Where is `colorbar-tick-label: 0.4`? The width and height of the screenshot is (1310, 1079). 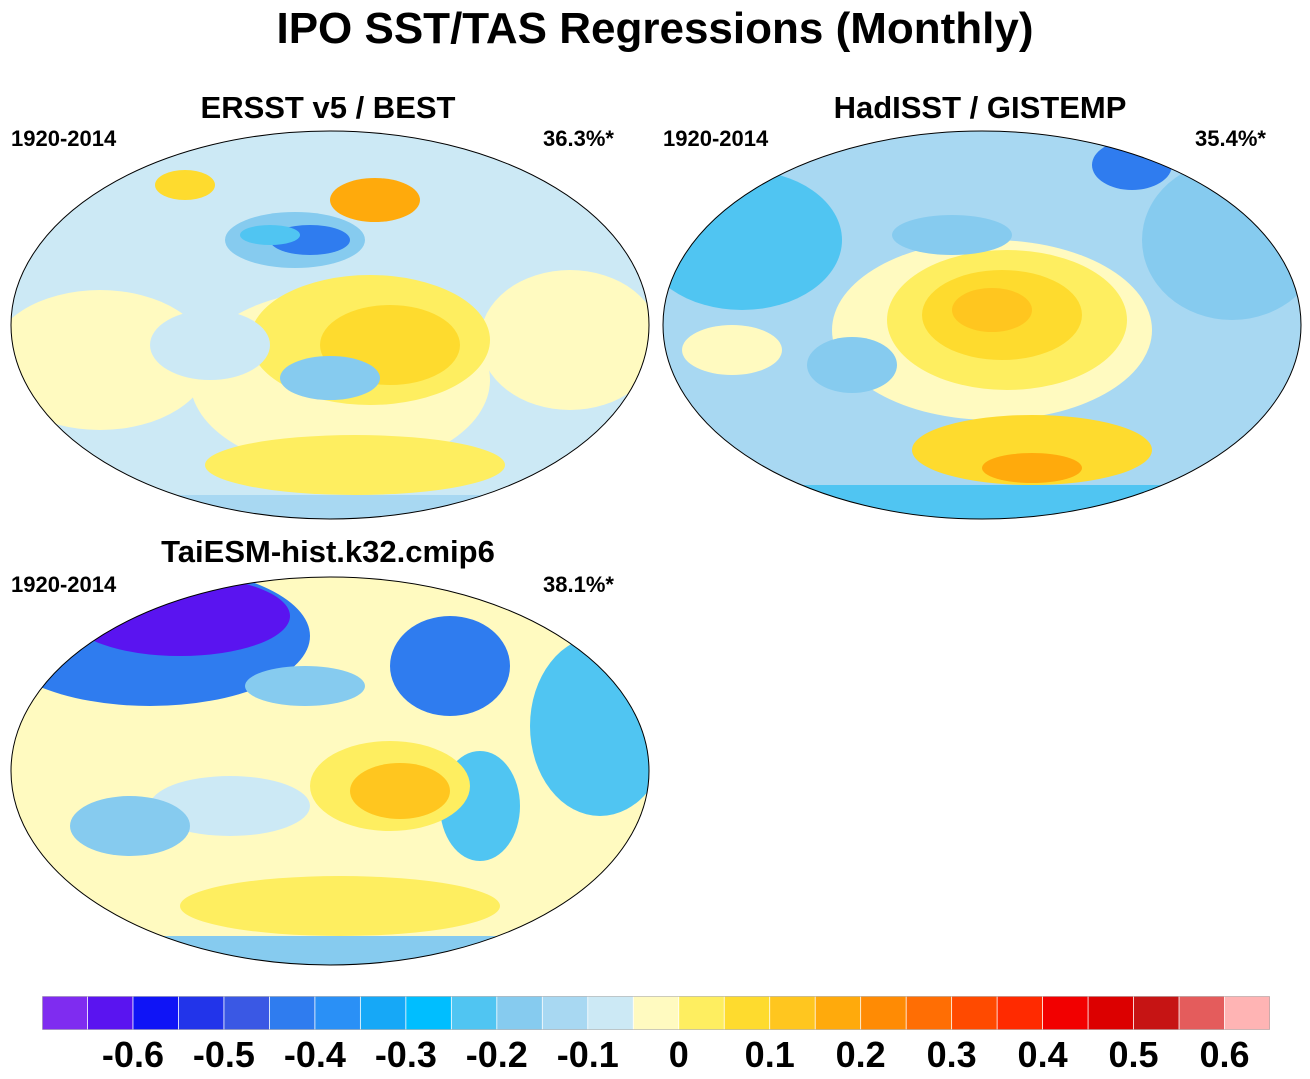
colorbar-tick-label: 0.4 is located at coordinates (1042, 1054).